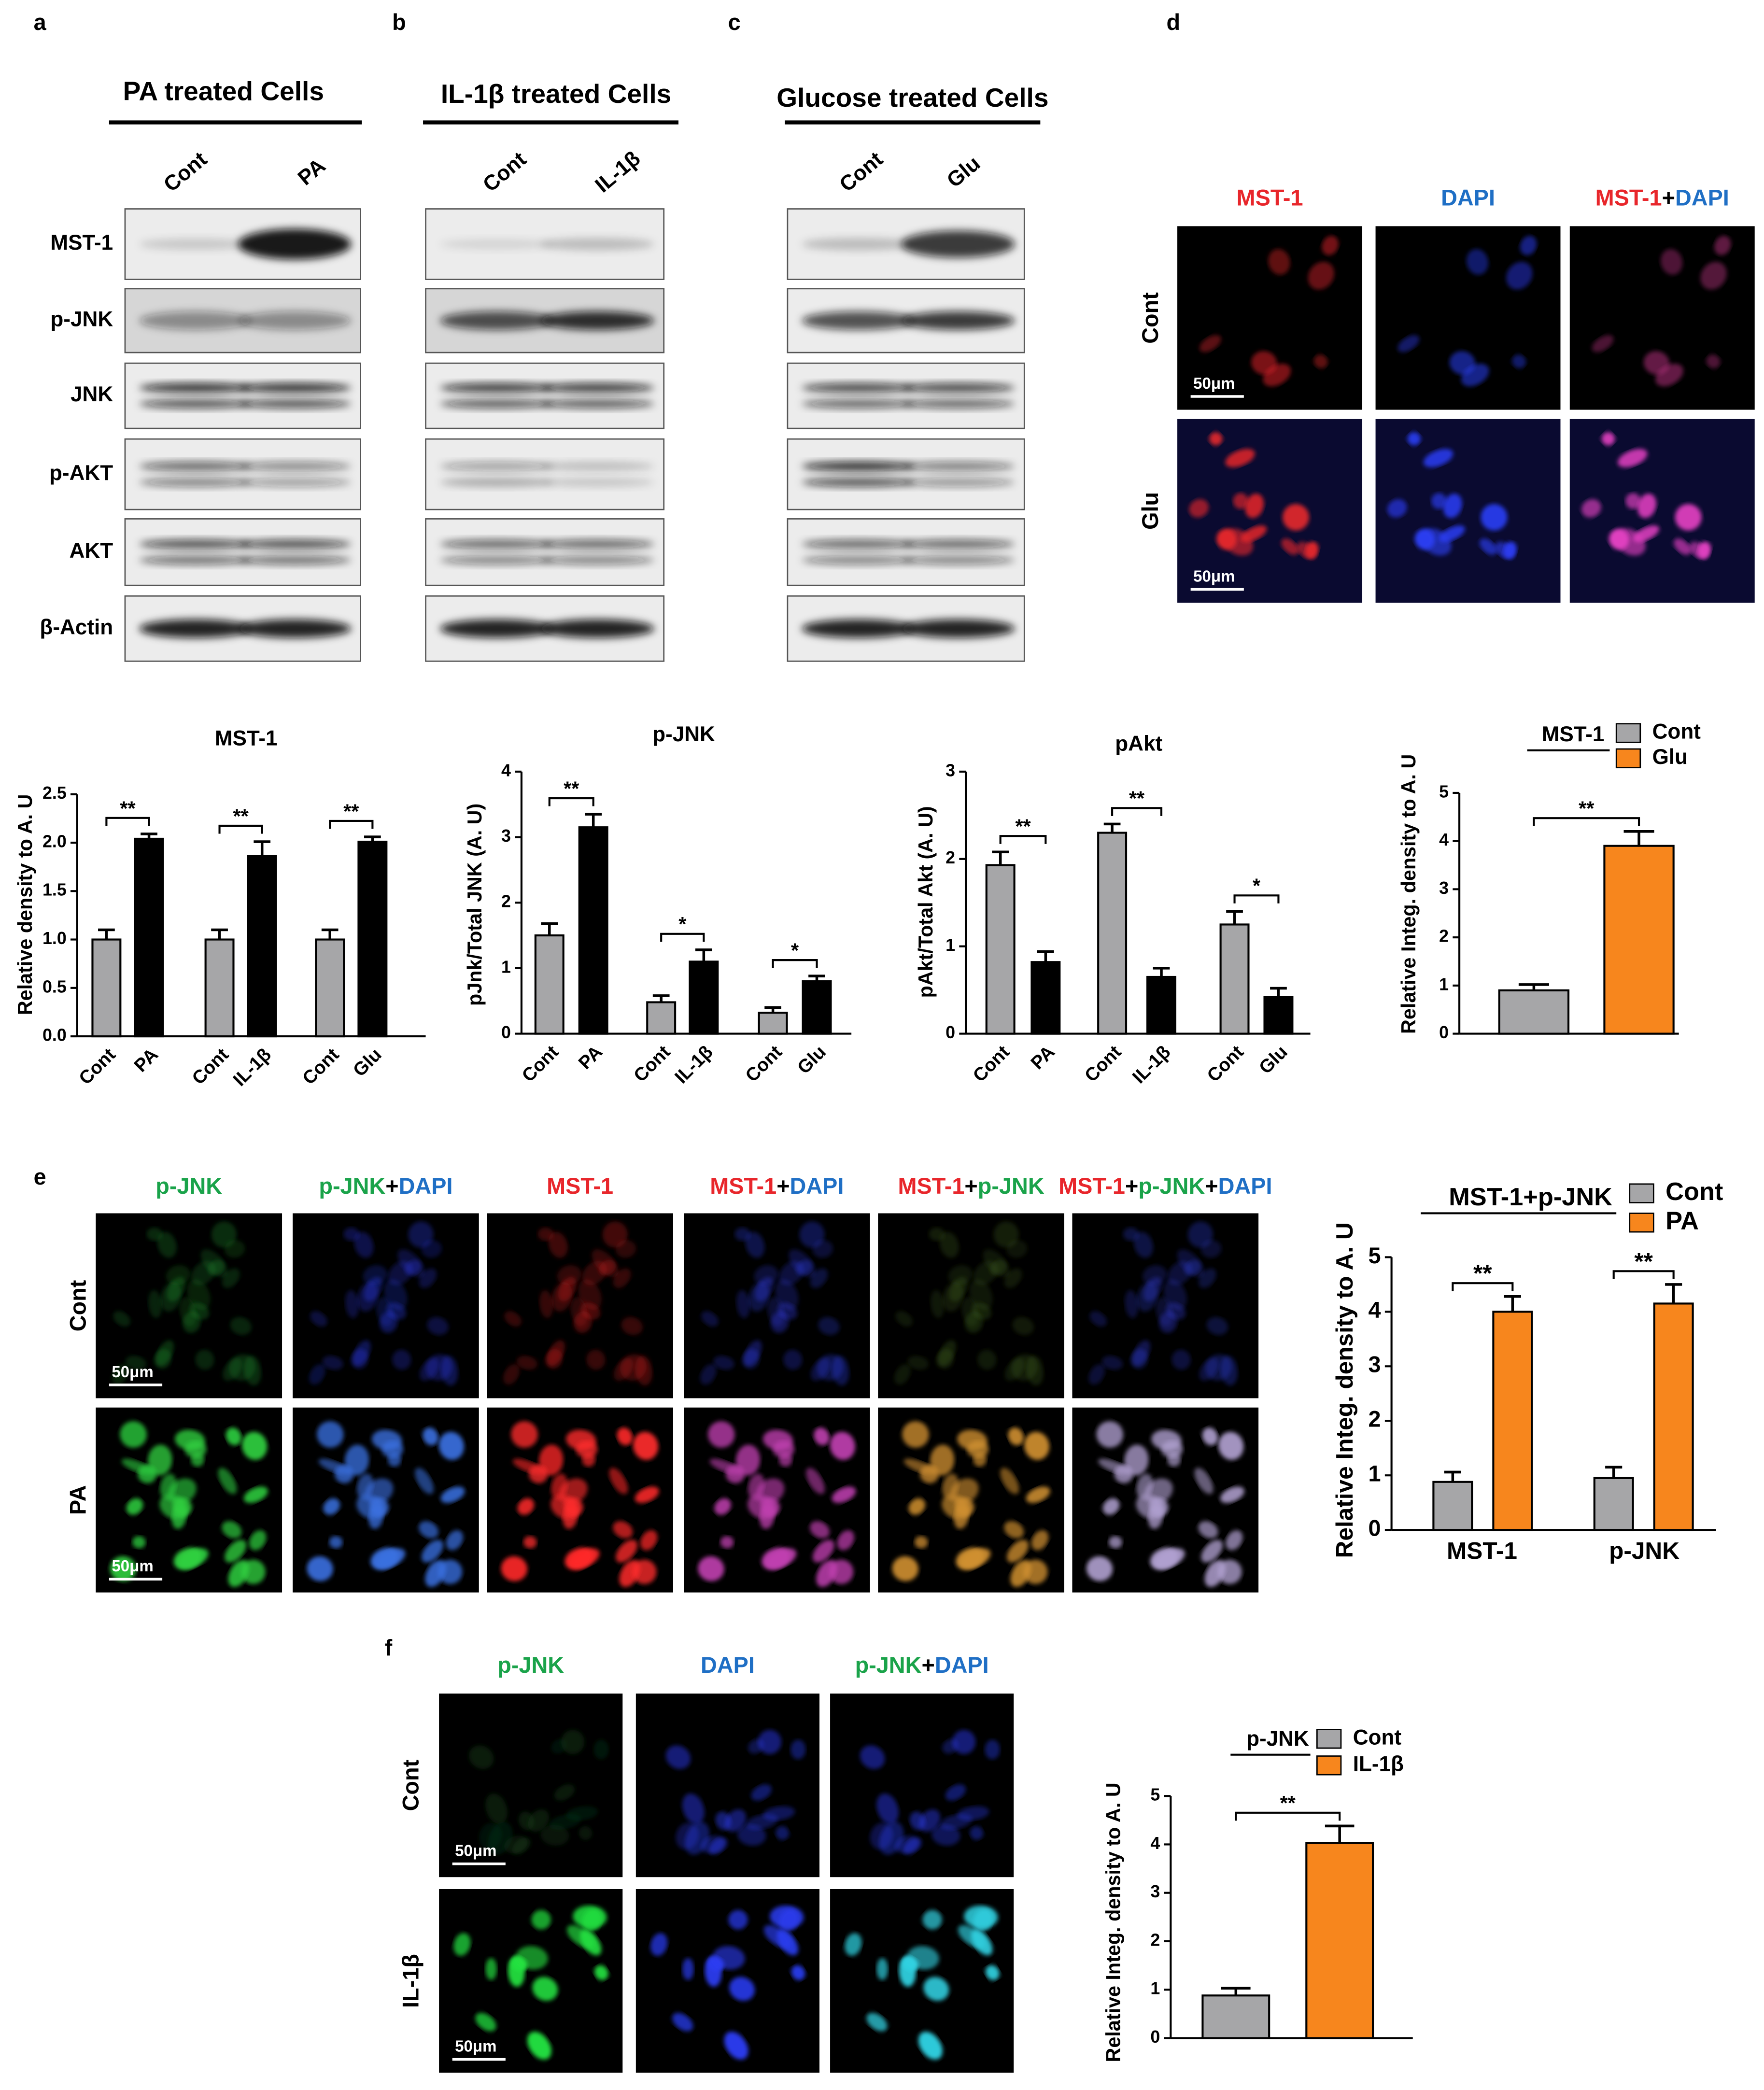 This screenshot has height=2090, width=1764. Describe the element at coordinates (817, 1187) in the screenshot. I see `header-part: DAPI` at that location.